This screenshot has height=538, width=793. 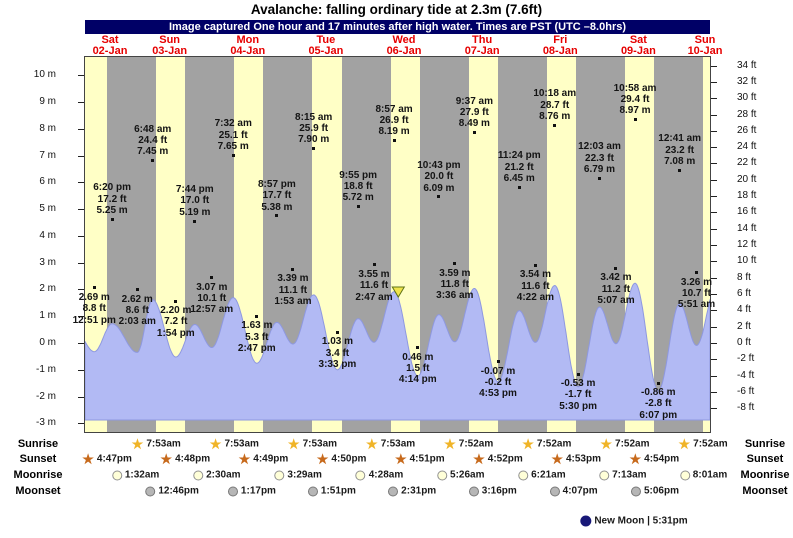 I want to click on axis-tick-label-m: 2 m, so click(x=47, y=289).